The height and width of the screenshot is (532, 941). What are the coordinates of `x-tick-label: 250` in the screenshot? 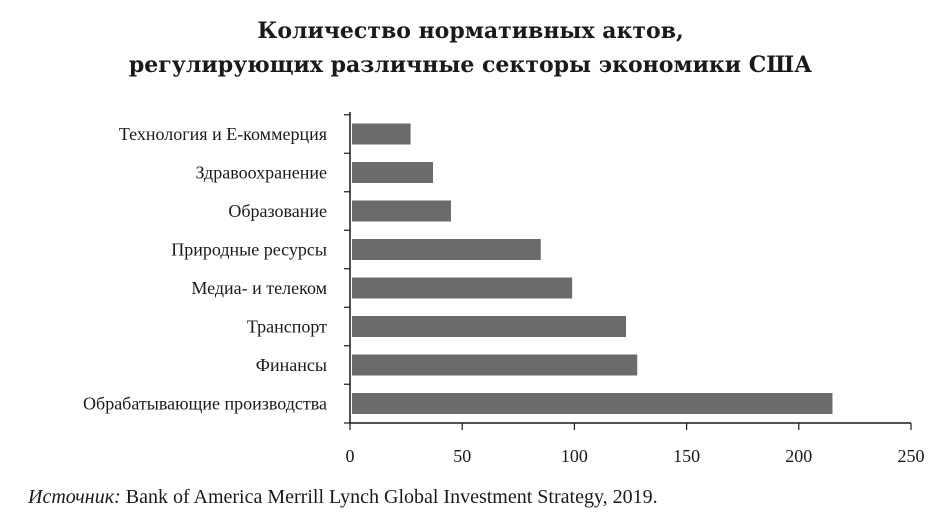 It's located at (911, 456).